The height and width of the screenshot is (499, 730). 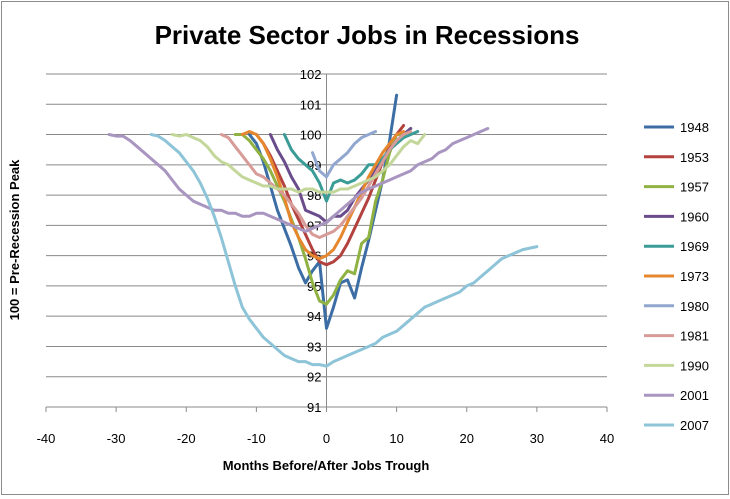 I want to click on legend-label: 1990, so click(x=694, y=365).